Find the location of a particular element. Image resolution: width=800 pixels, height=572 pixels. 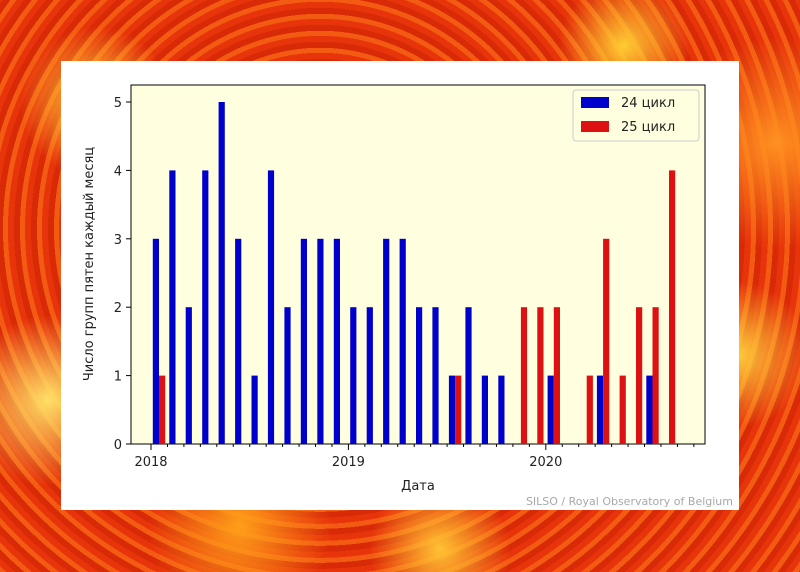

y-tick-label: 5 is located at coordinates (118, 103).